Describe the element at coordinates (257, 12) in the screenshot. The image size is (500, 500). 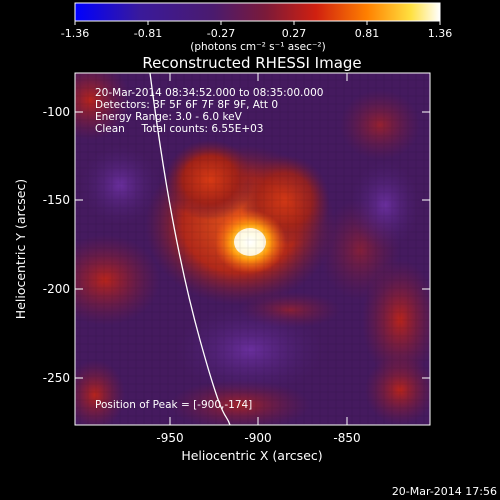
I see `colorbar` at that location.